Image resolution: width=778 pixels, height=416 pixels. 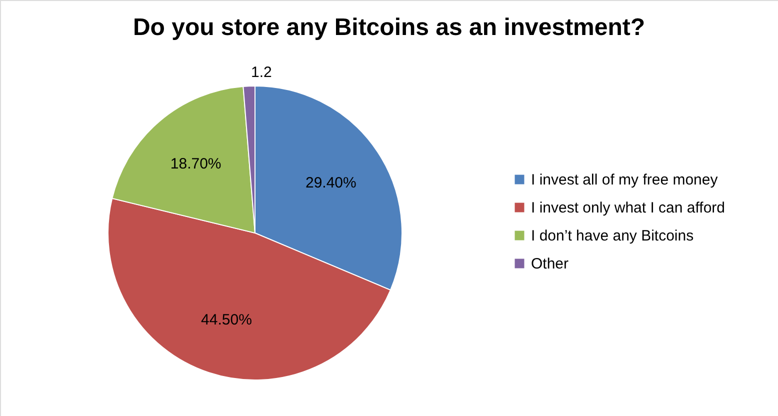 What do you see at coordinates (196, 164) in the screenshot?
I see `data-label: 18.70%` at bounding box center [196, 164].